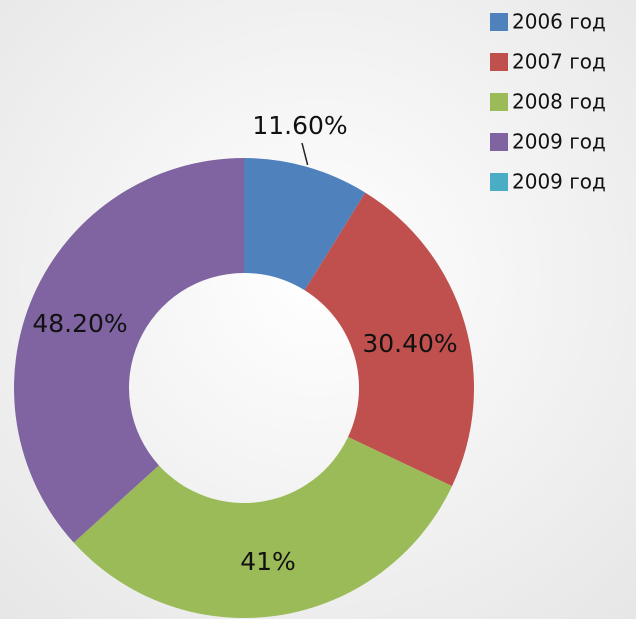 This screenshot has width=636, height=619. What do you see at coordinates (409, 343) in the screenshot?
I see `data-label: 30.40%` at bounding box center [409, 343].